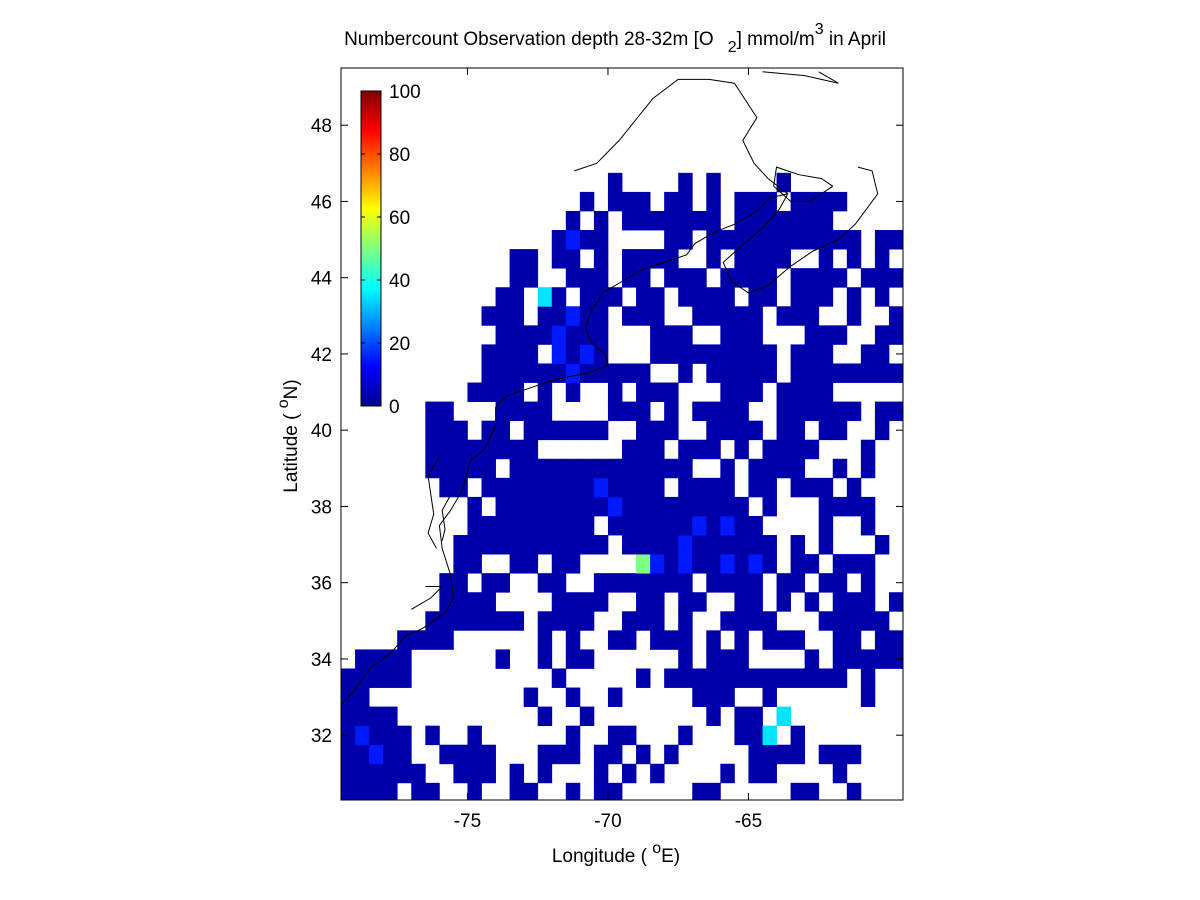 This screenshot has height=900, width=1200. Describe the element at coordinates (800, 77) in the screenshot. I see `coastline-path` at that location.